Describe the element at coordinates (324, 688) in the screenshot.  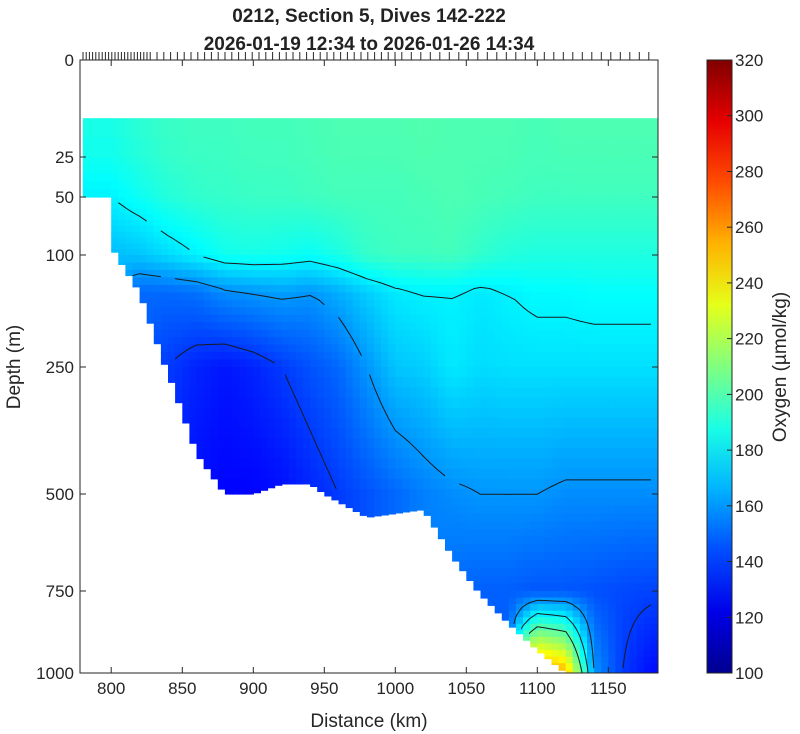
I see `x-tick-label: 950` at that location.